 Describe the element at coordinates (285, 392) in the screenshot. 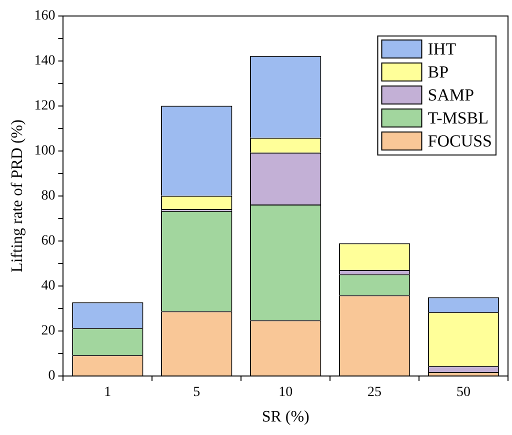

I see `x-tick-label: 10` at that location.